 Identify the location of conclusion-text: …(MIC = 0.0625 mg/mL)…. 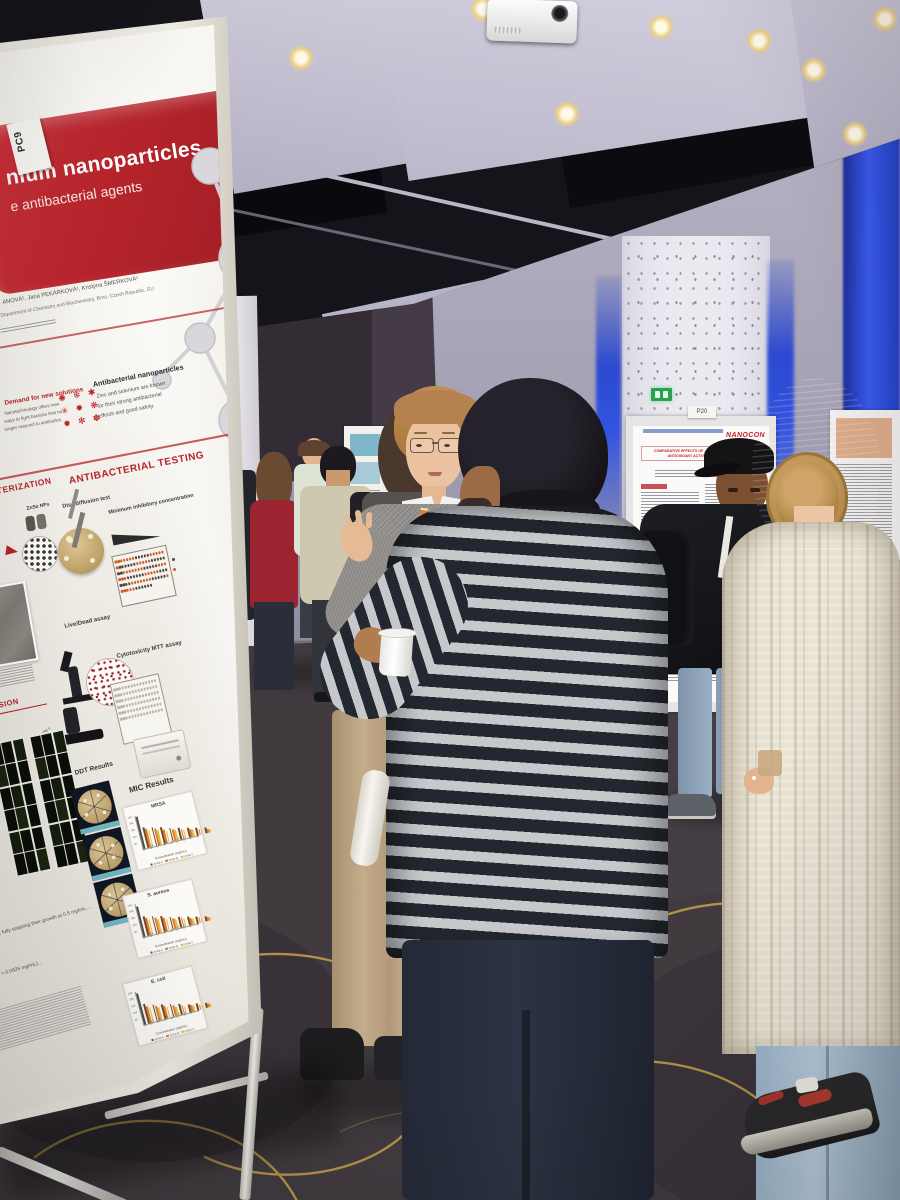
(22, 970).